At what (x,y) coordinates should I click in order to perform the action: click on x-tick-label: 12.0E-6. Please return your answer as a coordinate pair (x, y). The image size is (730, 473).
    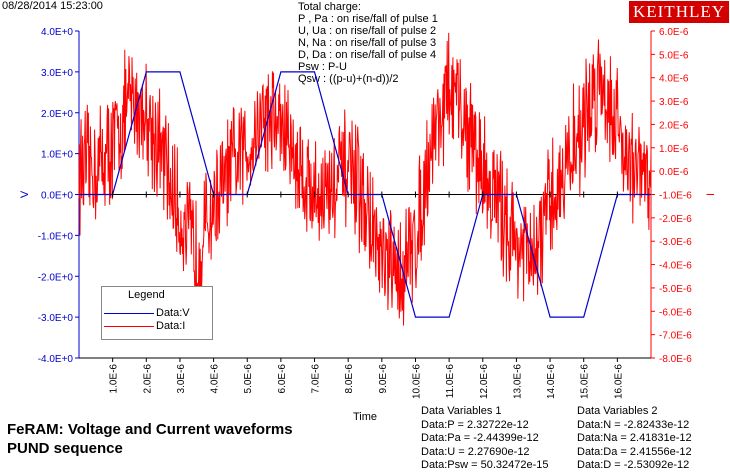
    Looking at the image, I should click on (484, 381).